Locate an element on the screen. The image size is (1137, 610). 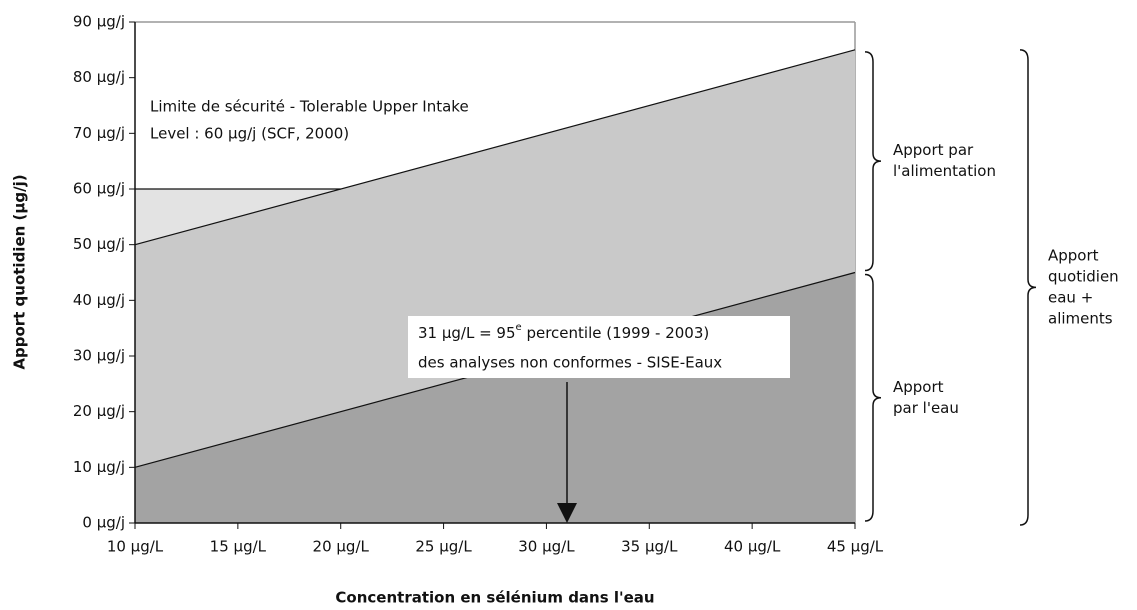
brace-label: l'alimentation is located at coordinates (944, 171).